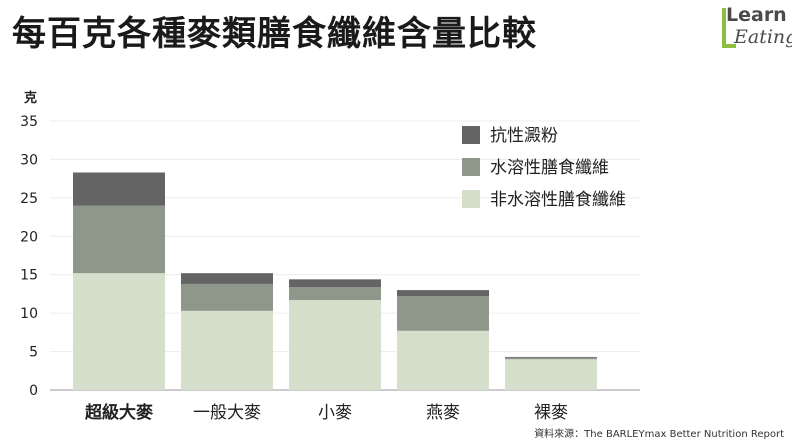  What do you see at coordinates (29, 122) in the screenshot?
I see `y-tick-label: 35` at bounding box center [29, 122].